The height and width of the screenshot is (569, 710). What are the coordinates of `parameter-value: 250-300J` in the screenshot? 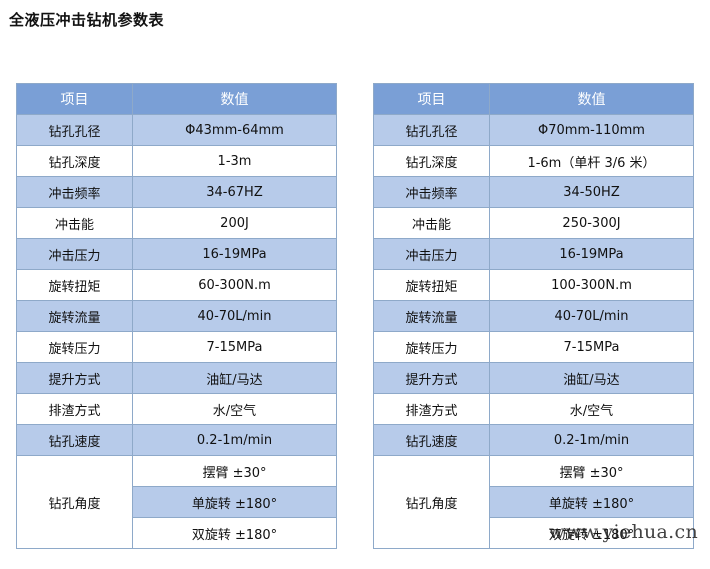 It's located at (591, 223).